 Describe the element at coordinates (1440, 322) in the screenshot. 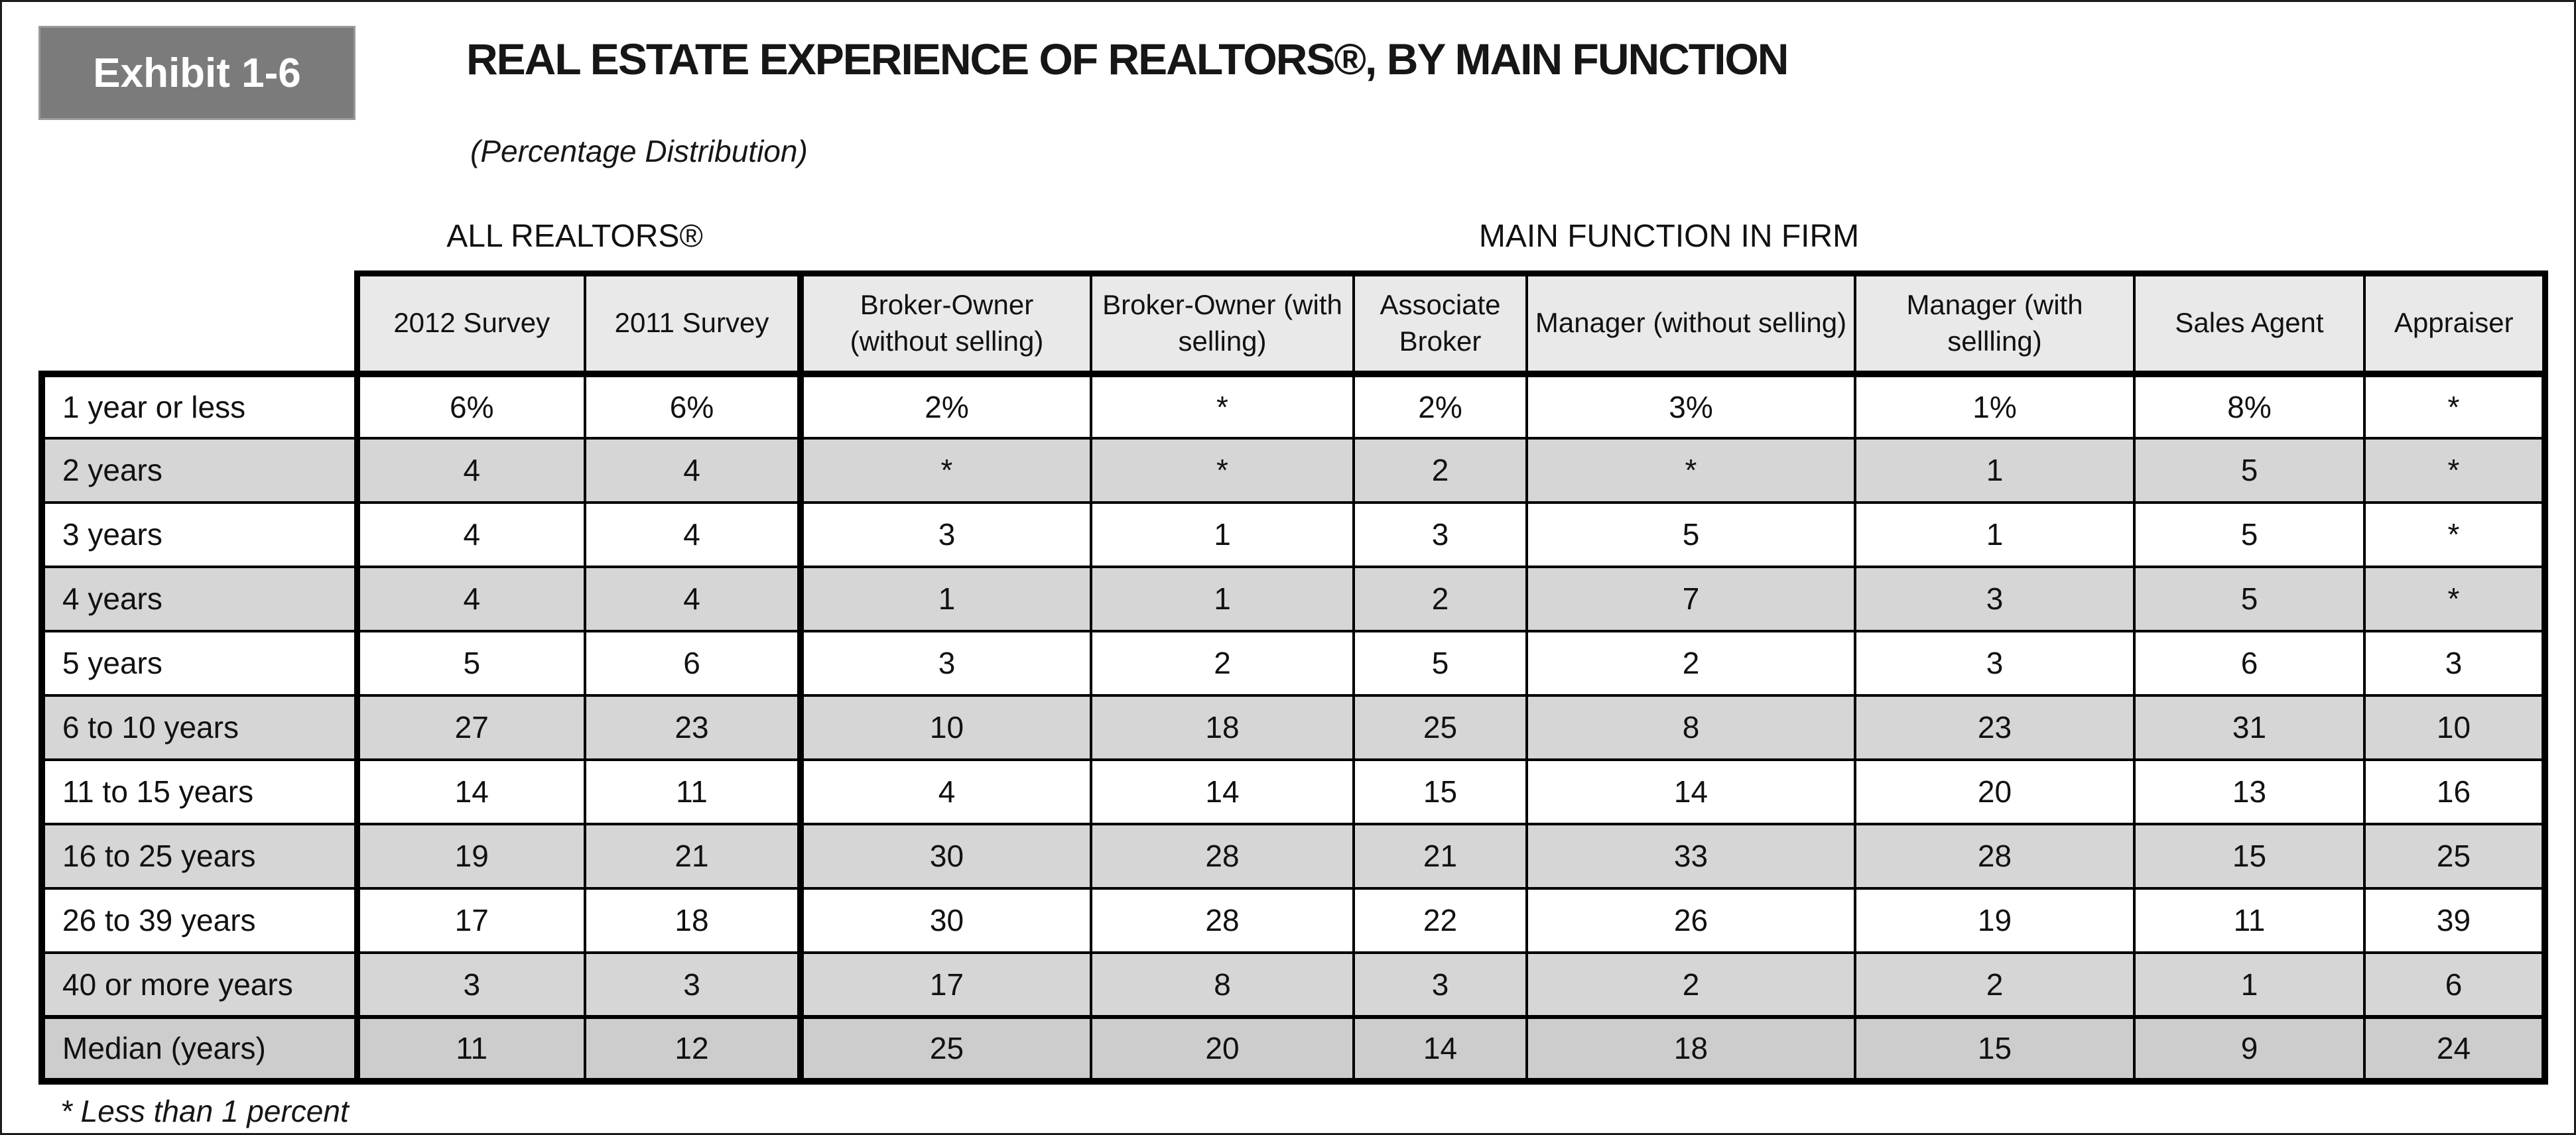

I see `column-header-associate-broker: Associate Broker` at that location.